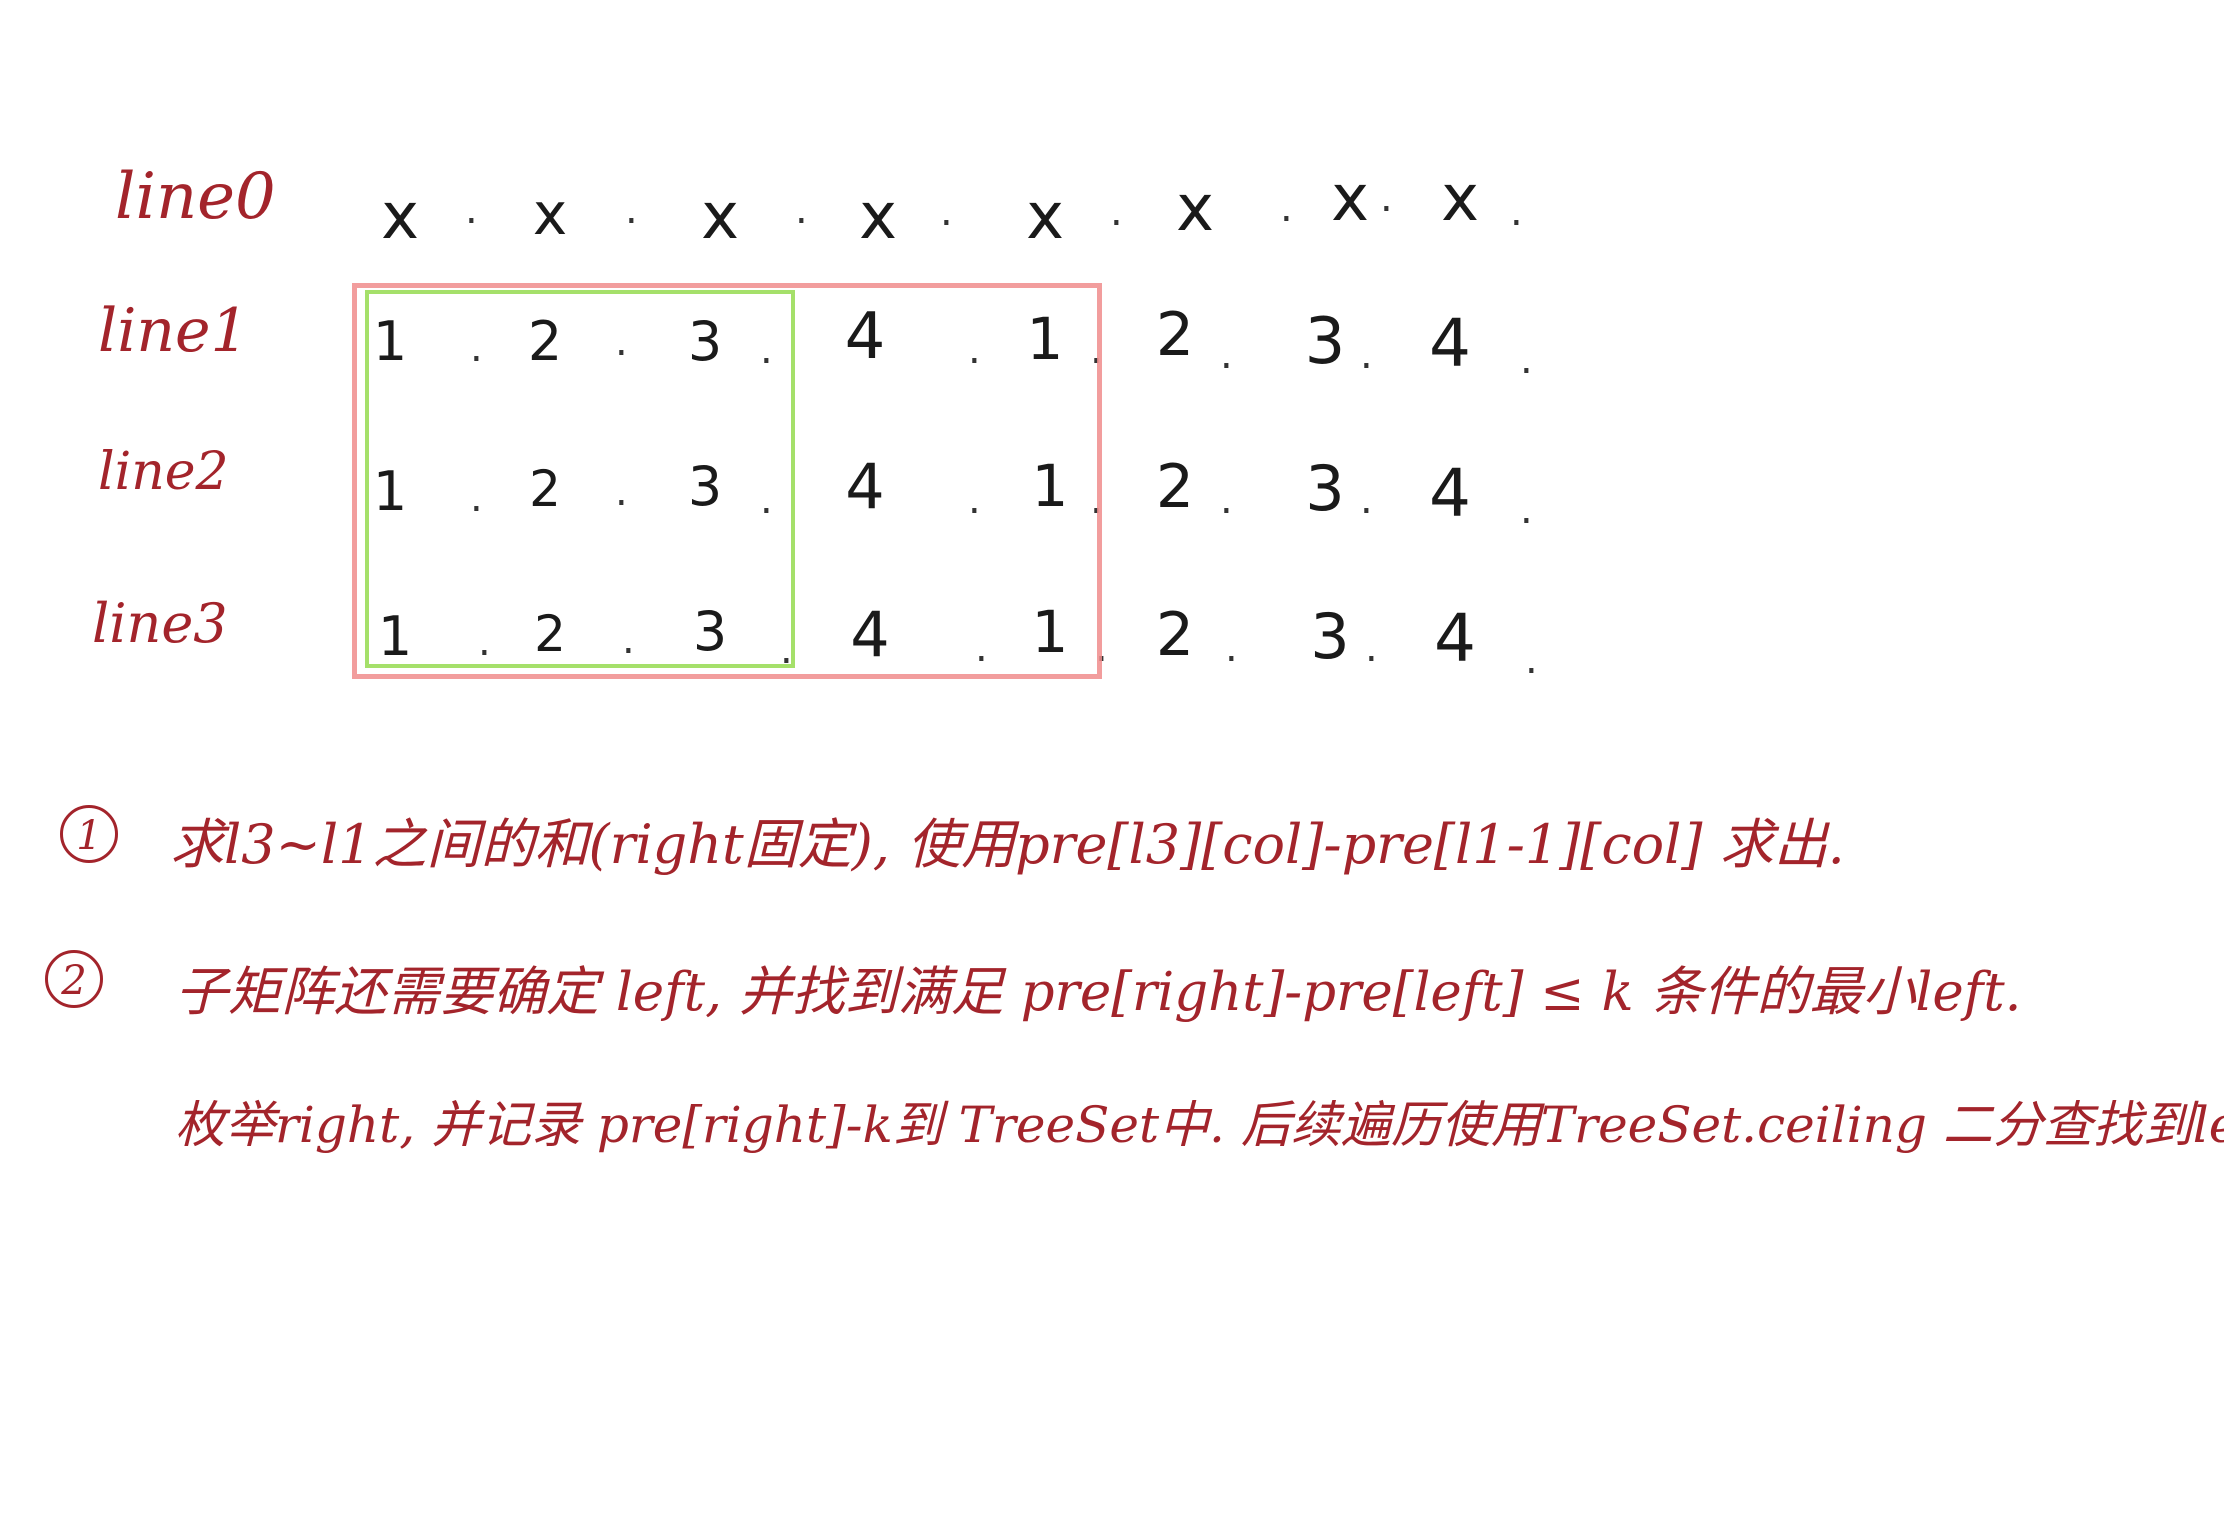 This screenshot has height=1540, width=2224. I want to click on note-2-number: 2, so click(74, 979).